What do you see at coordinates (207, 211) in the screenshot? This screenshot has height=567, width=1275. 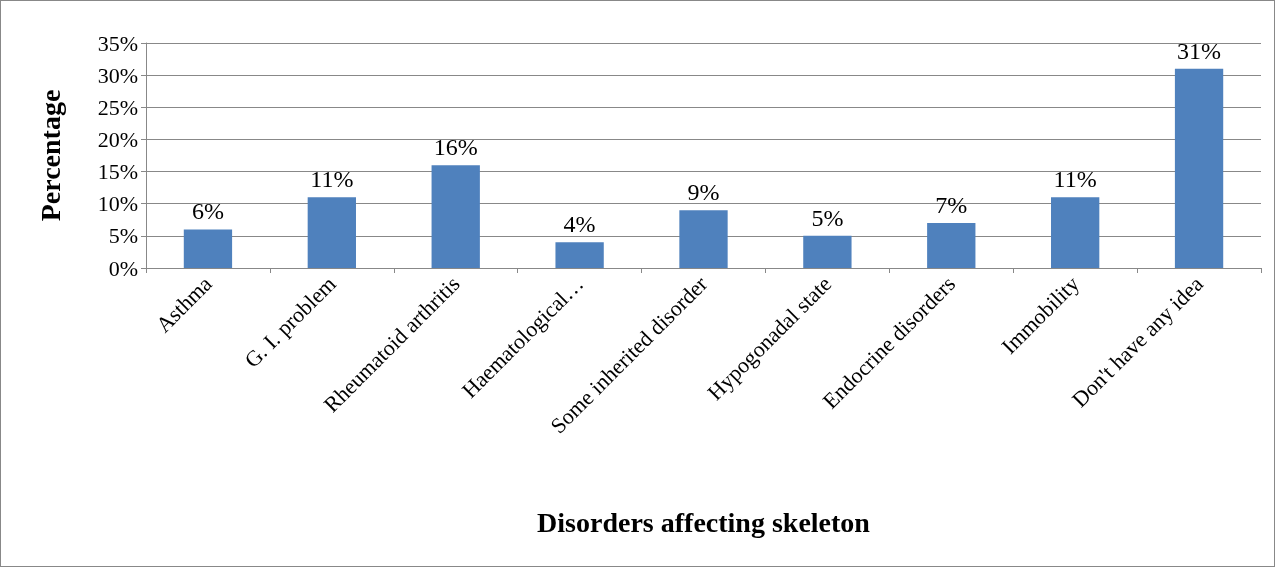 I see `data-label: 6%` at bounding box center [207, 211].